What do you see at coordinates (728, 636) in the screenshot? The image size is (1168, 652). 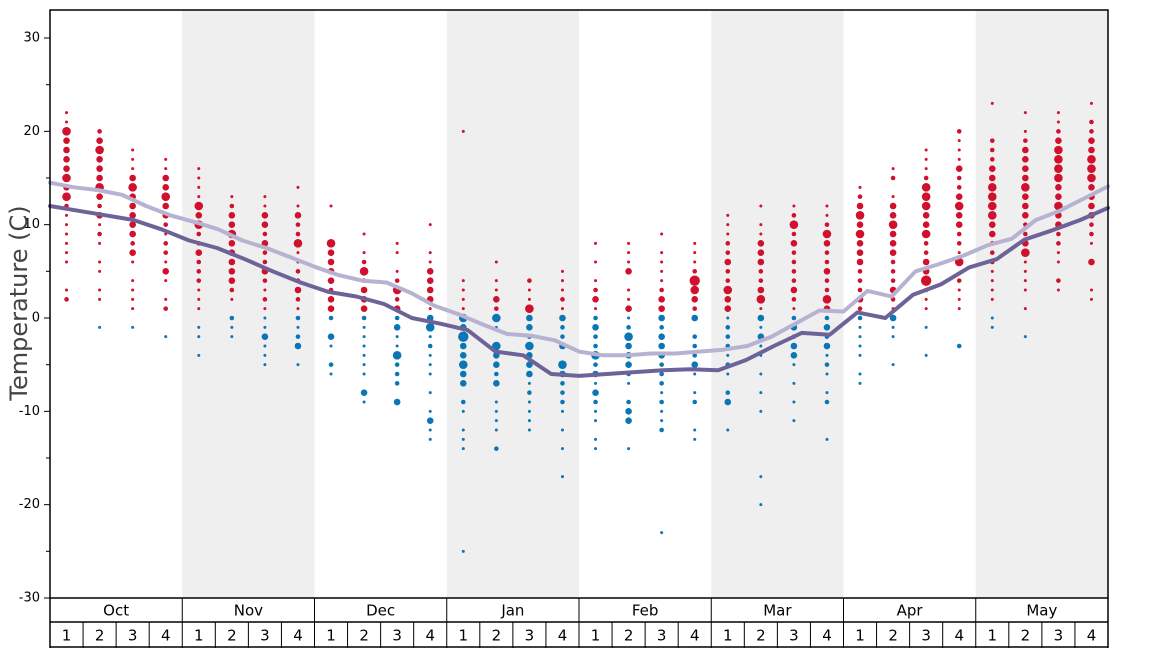 I see `week-label: 1` at bounding box center [728, 636].